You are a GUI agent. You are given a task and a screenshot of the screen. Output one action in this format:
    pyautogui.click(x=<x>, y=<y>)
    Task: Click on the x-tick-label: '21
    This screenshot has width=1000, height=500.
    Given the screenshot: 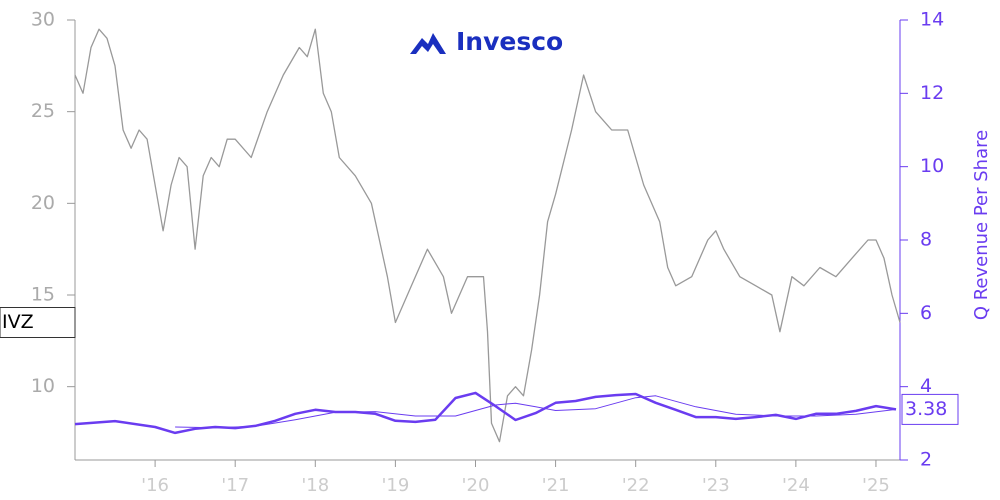 What is the action you would take?
    pyautogui.click(x=556, y=485)
    